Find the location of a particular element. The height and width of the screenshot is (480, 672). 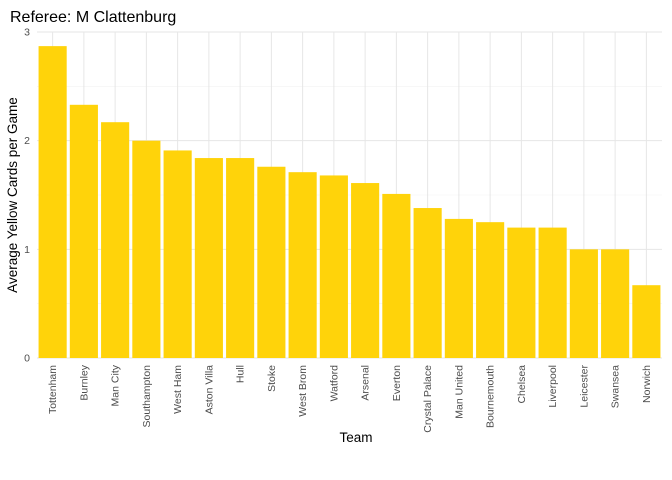

y-tick-label: 1 is located at coordinates (27, 250).